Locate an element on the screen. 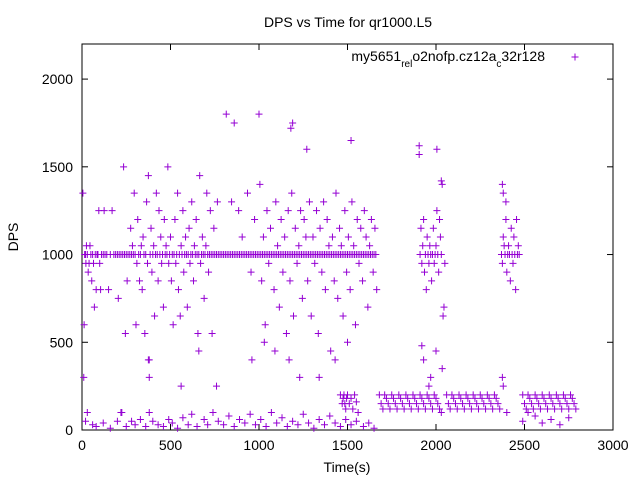  x-tick-label: 1500 is located at coordinates (347, 445).